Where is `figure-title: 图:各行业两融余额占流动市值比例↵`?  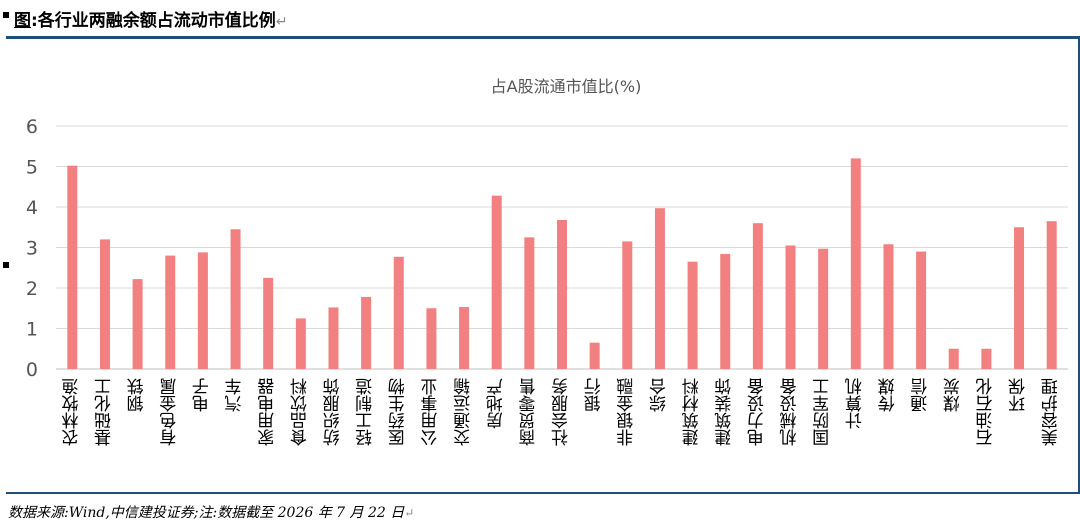 figure-title: 图:各行业两融余额占流动市值比例↵ is located at coordinates (151, 18).